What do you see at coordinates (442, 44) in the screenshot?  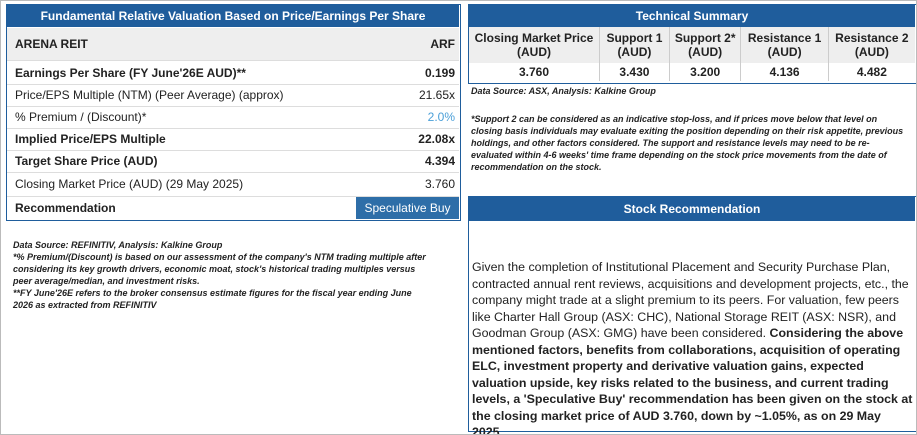 I see `ticker: ARF` at bounding box center [442, 44].